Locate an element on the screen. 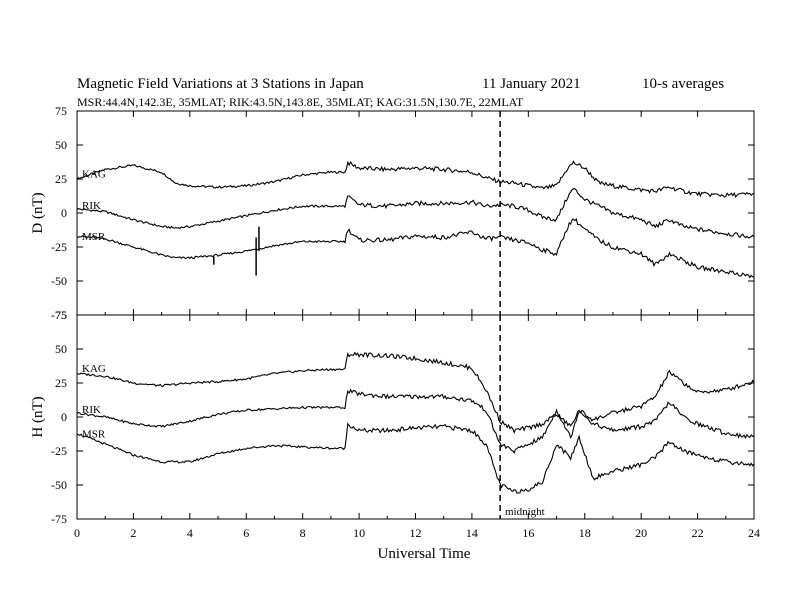  x-tick-label: 2 is located at coordinates (133, 533).